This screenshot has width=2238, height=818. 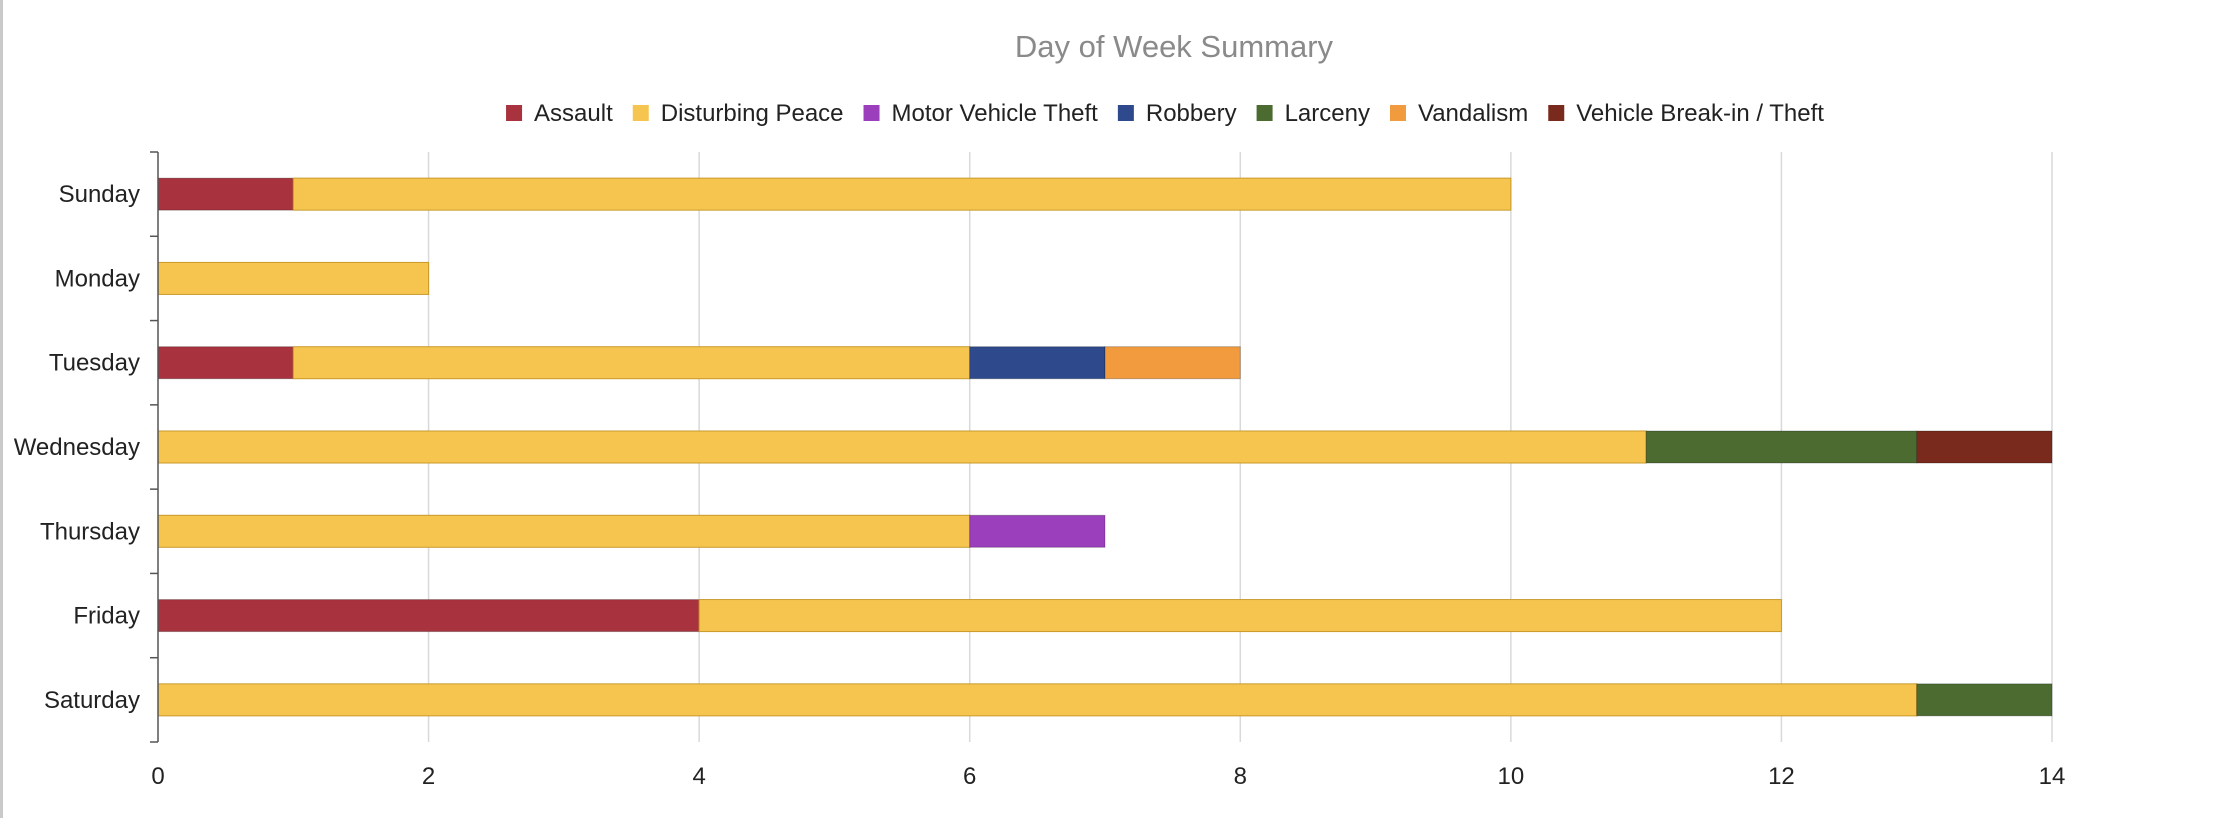 What do you see at coordinates (902, 447) in the screenshot?
I see `bar-wednesday-disturbing-peace` at bounding box center [902, 447].